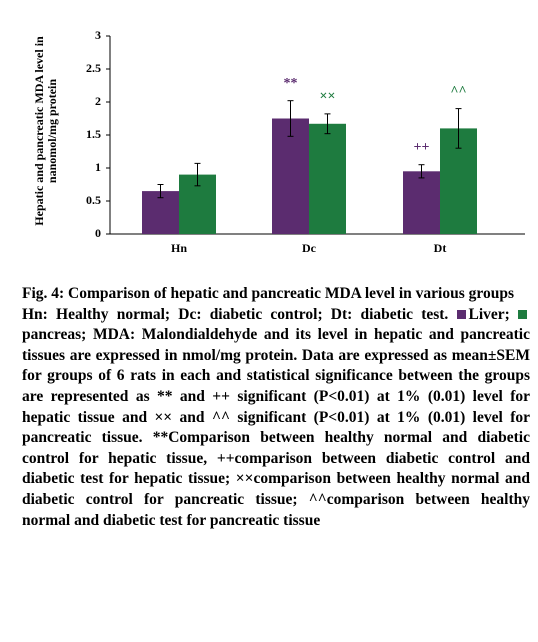 The height and width of the screenshot is (642, 538). Describe the element at coordinates (52, 131) in the screenshot. I see `y-axis-label: nanomol/mg protein` at that location.